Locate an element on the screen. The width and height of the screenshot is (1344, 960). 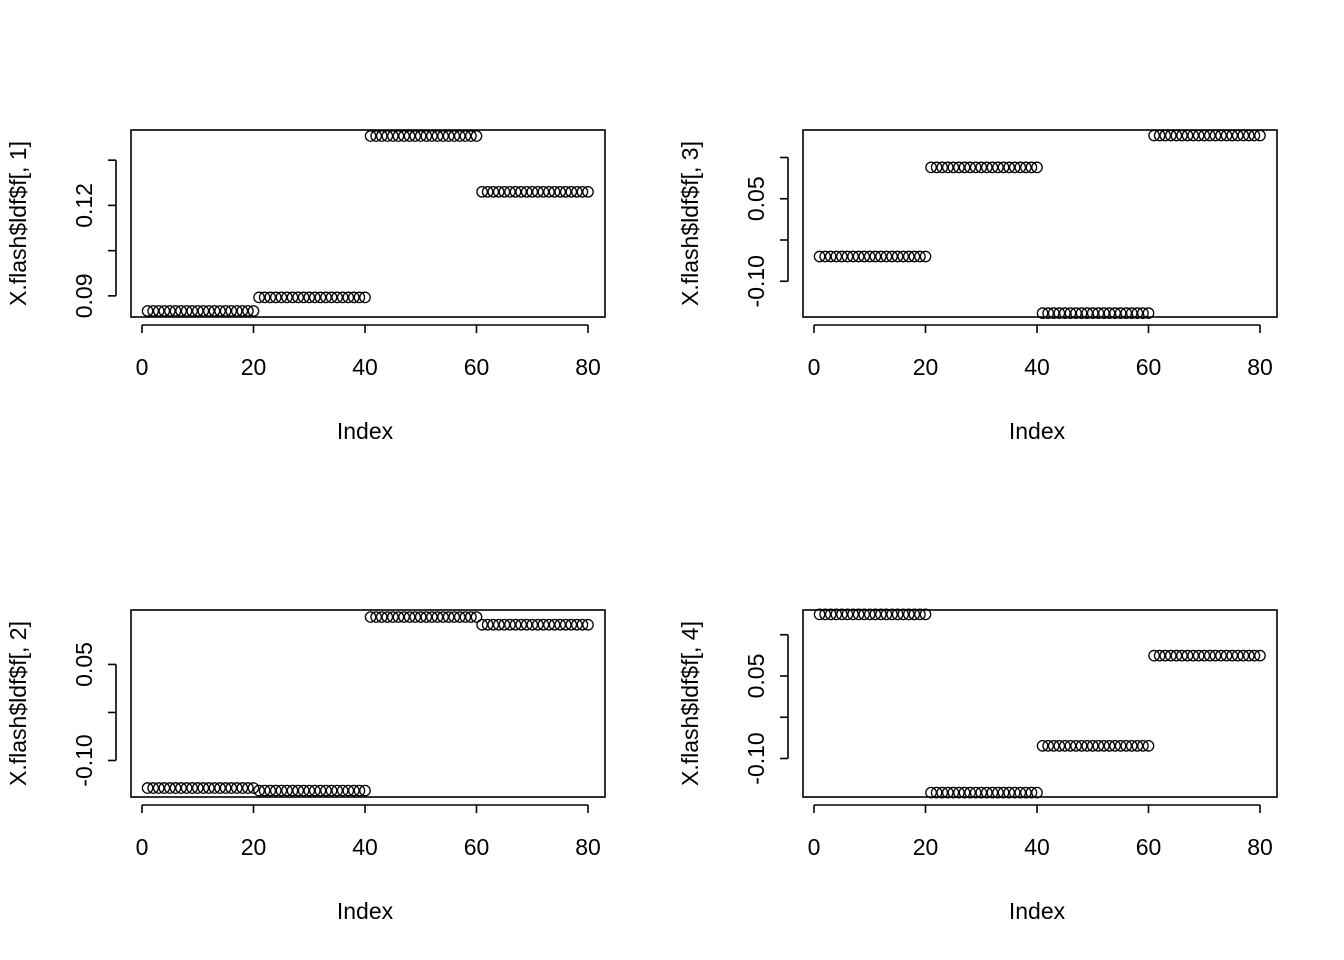
x-tick-label: 80 is located at coordinates (588, 847).